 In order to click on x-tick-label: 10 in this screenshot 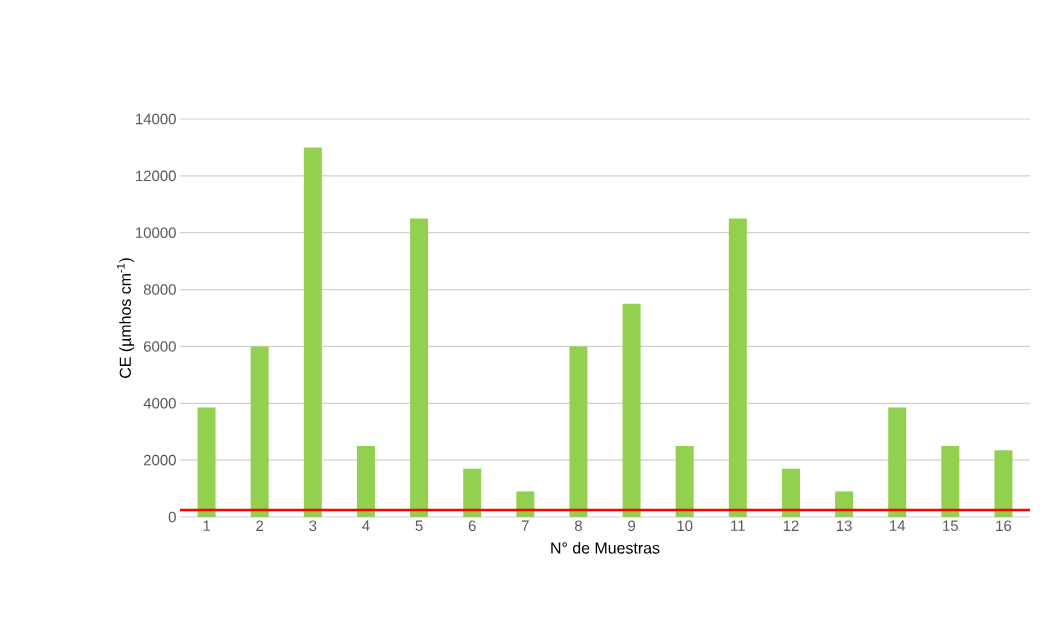, I will do `click(685, 526)`.